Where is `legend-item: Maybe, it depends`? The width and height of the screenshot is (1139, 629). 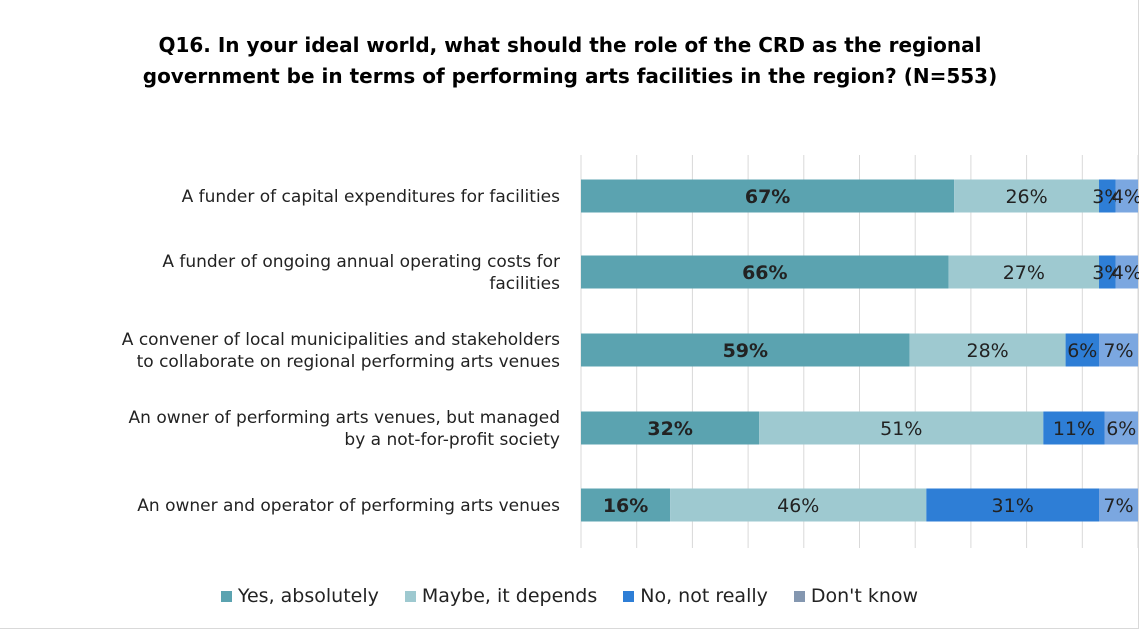 legend-item: Maybe, it depends is located at coordinates (501, 596).